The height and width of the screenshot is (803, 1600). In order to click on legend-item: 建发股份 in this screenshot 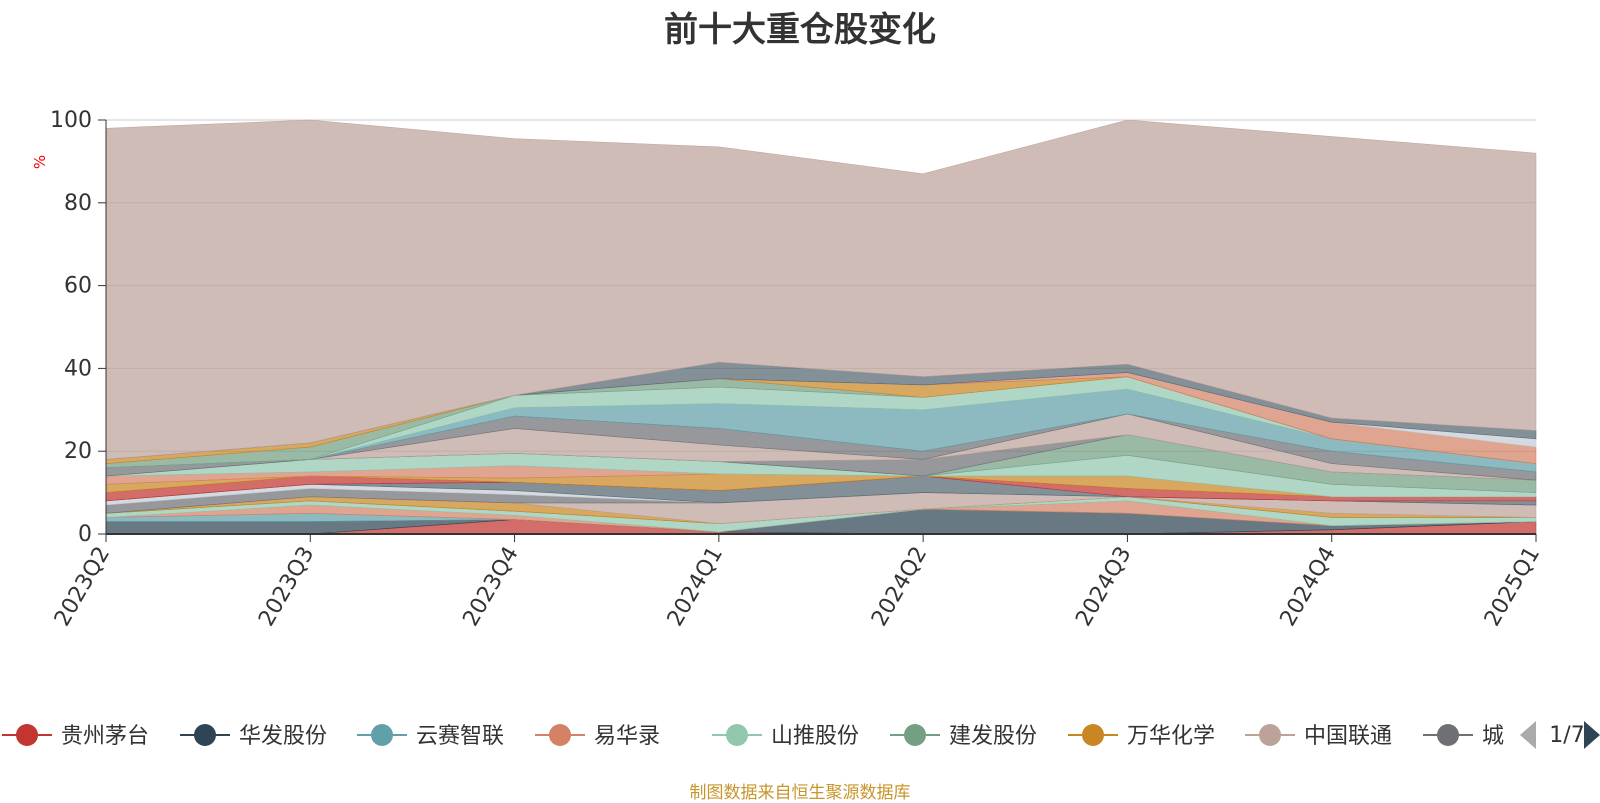, I will do `click(963, 736)`.